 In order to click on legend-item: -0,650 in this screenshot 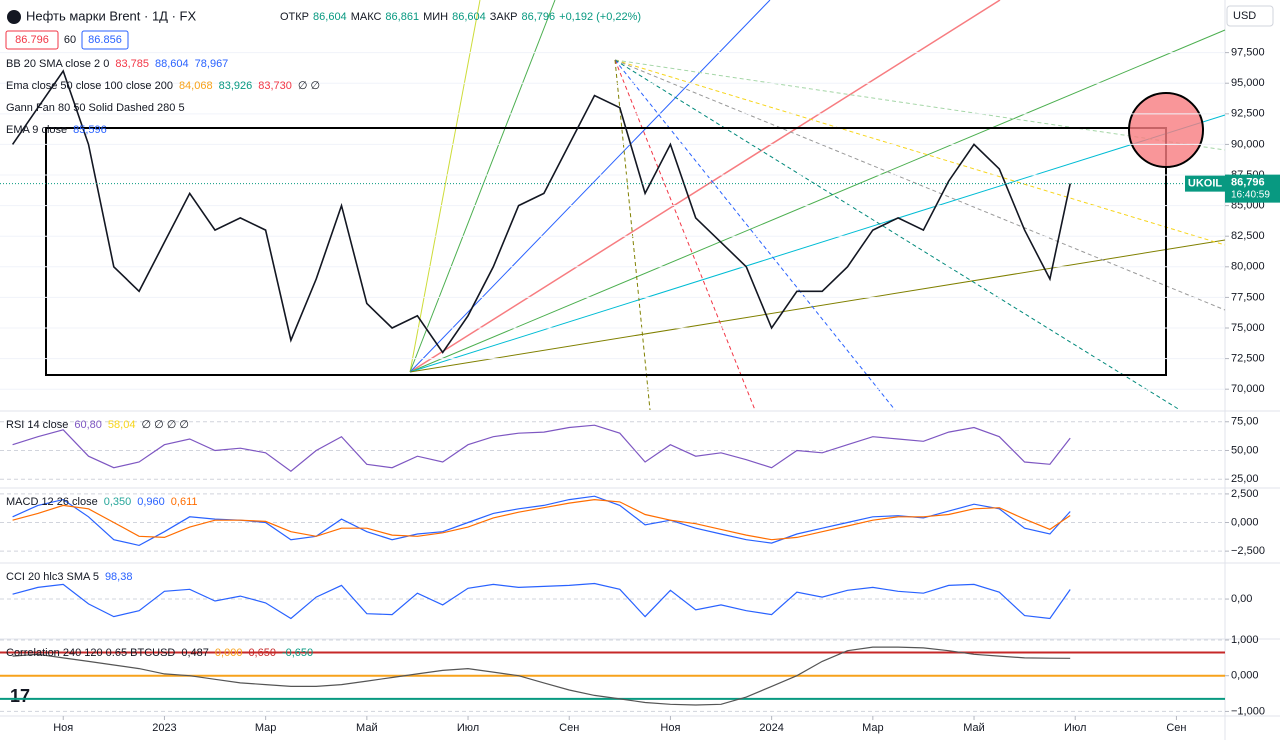, I will do `click(297, 653)`.